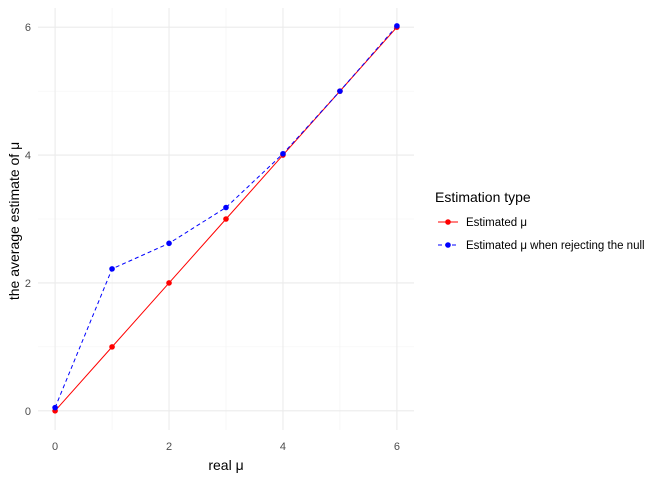  I want to click on y-tick-label: 6, so click(28, 28).